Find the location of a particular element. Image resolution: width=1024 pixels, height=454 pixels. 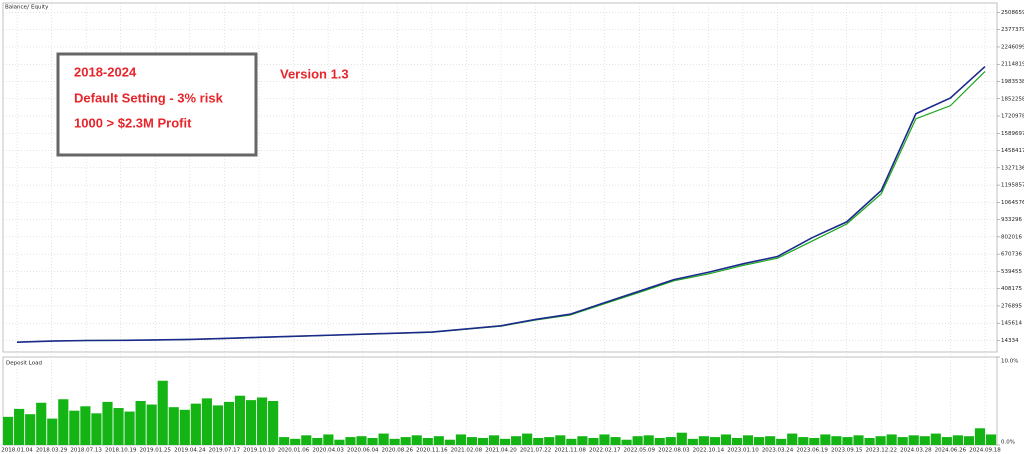

x-tick-label: 2018.10.19 is located at coordinates (121, 451).